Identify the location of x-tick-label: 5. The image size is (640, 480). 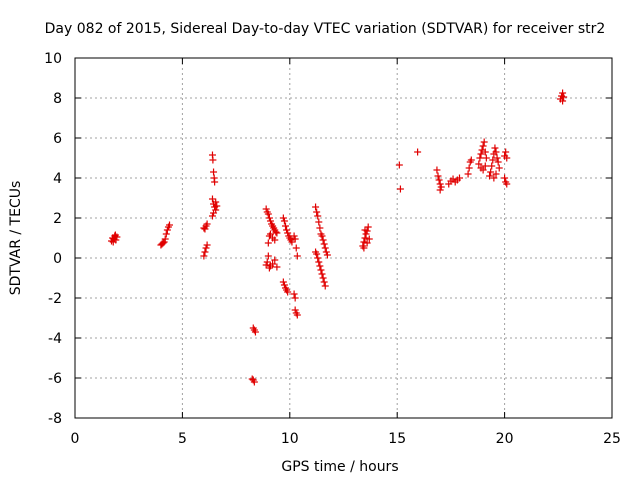
(182, 439).